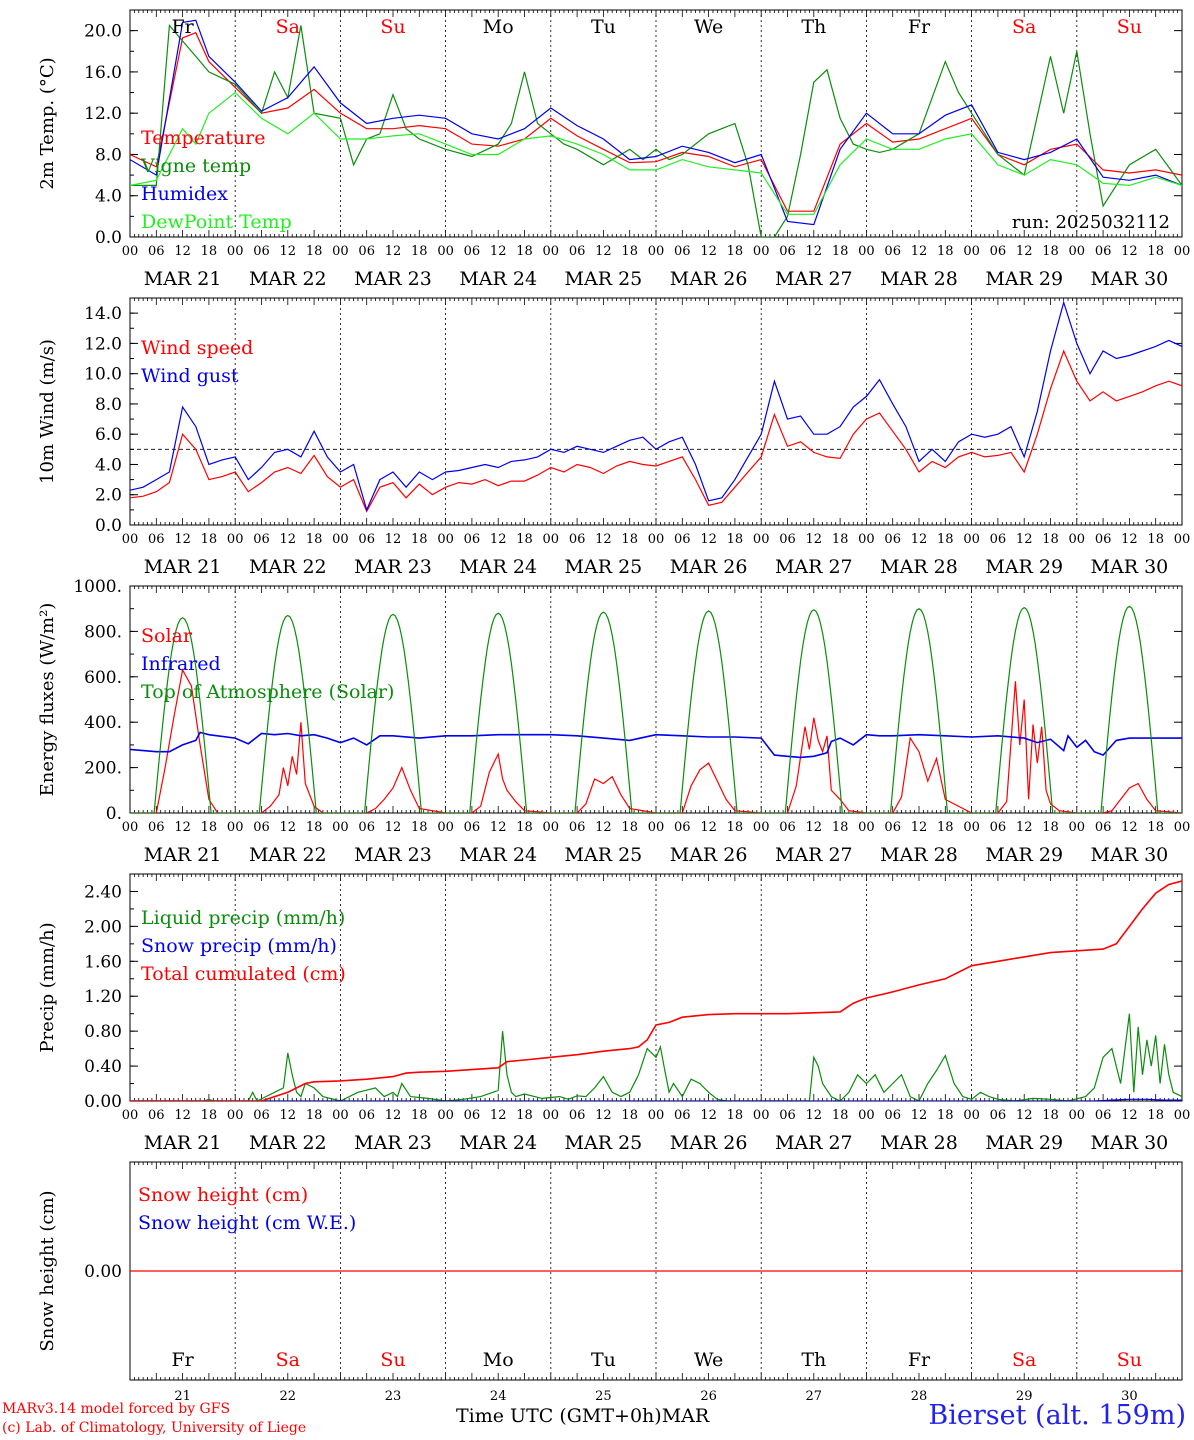 Image resolution: width=1194 pixels, height=1440 pixels. What do you see at coordinates (181, 664) in the screenshot?
I see `legend-entry: Infrared` at bounding box center [181, 664].